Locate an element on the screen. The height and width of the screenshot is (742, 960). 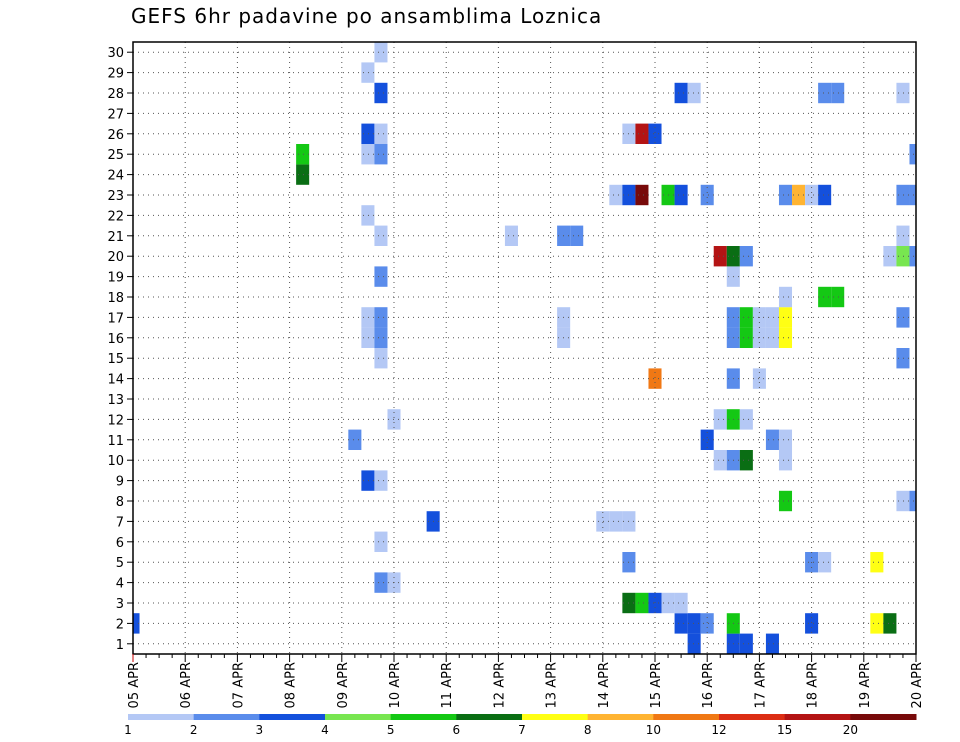
colorbar-label: 5 is located at coordinates (391, 730).